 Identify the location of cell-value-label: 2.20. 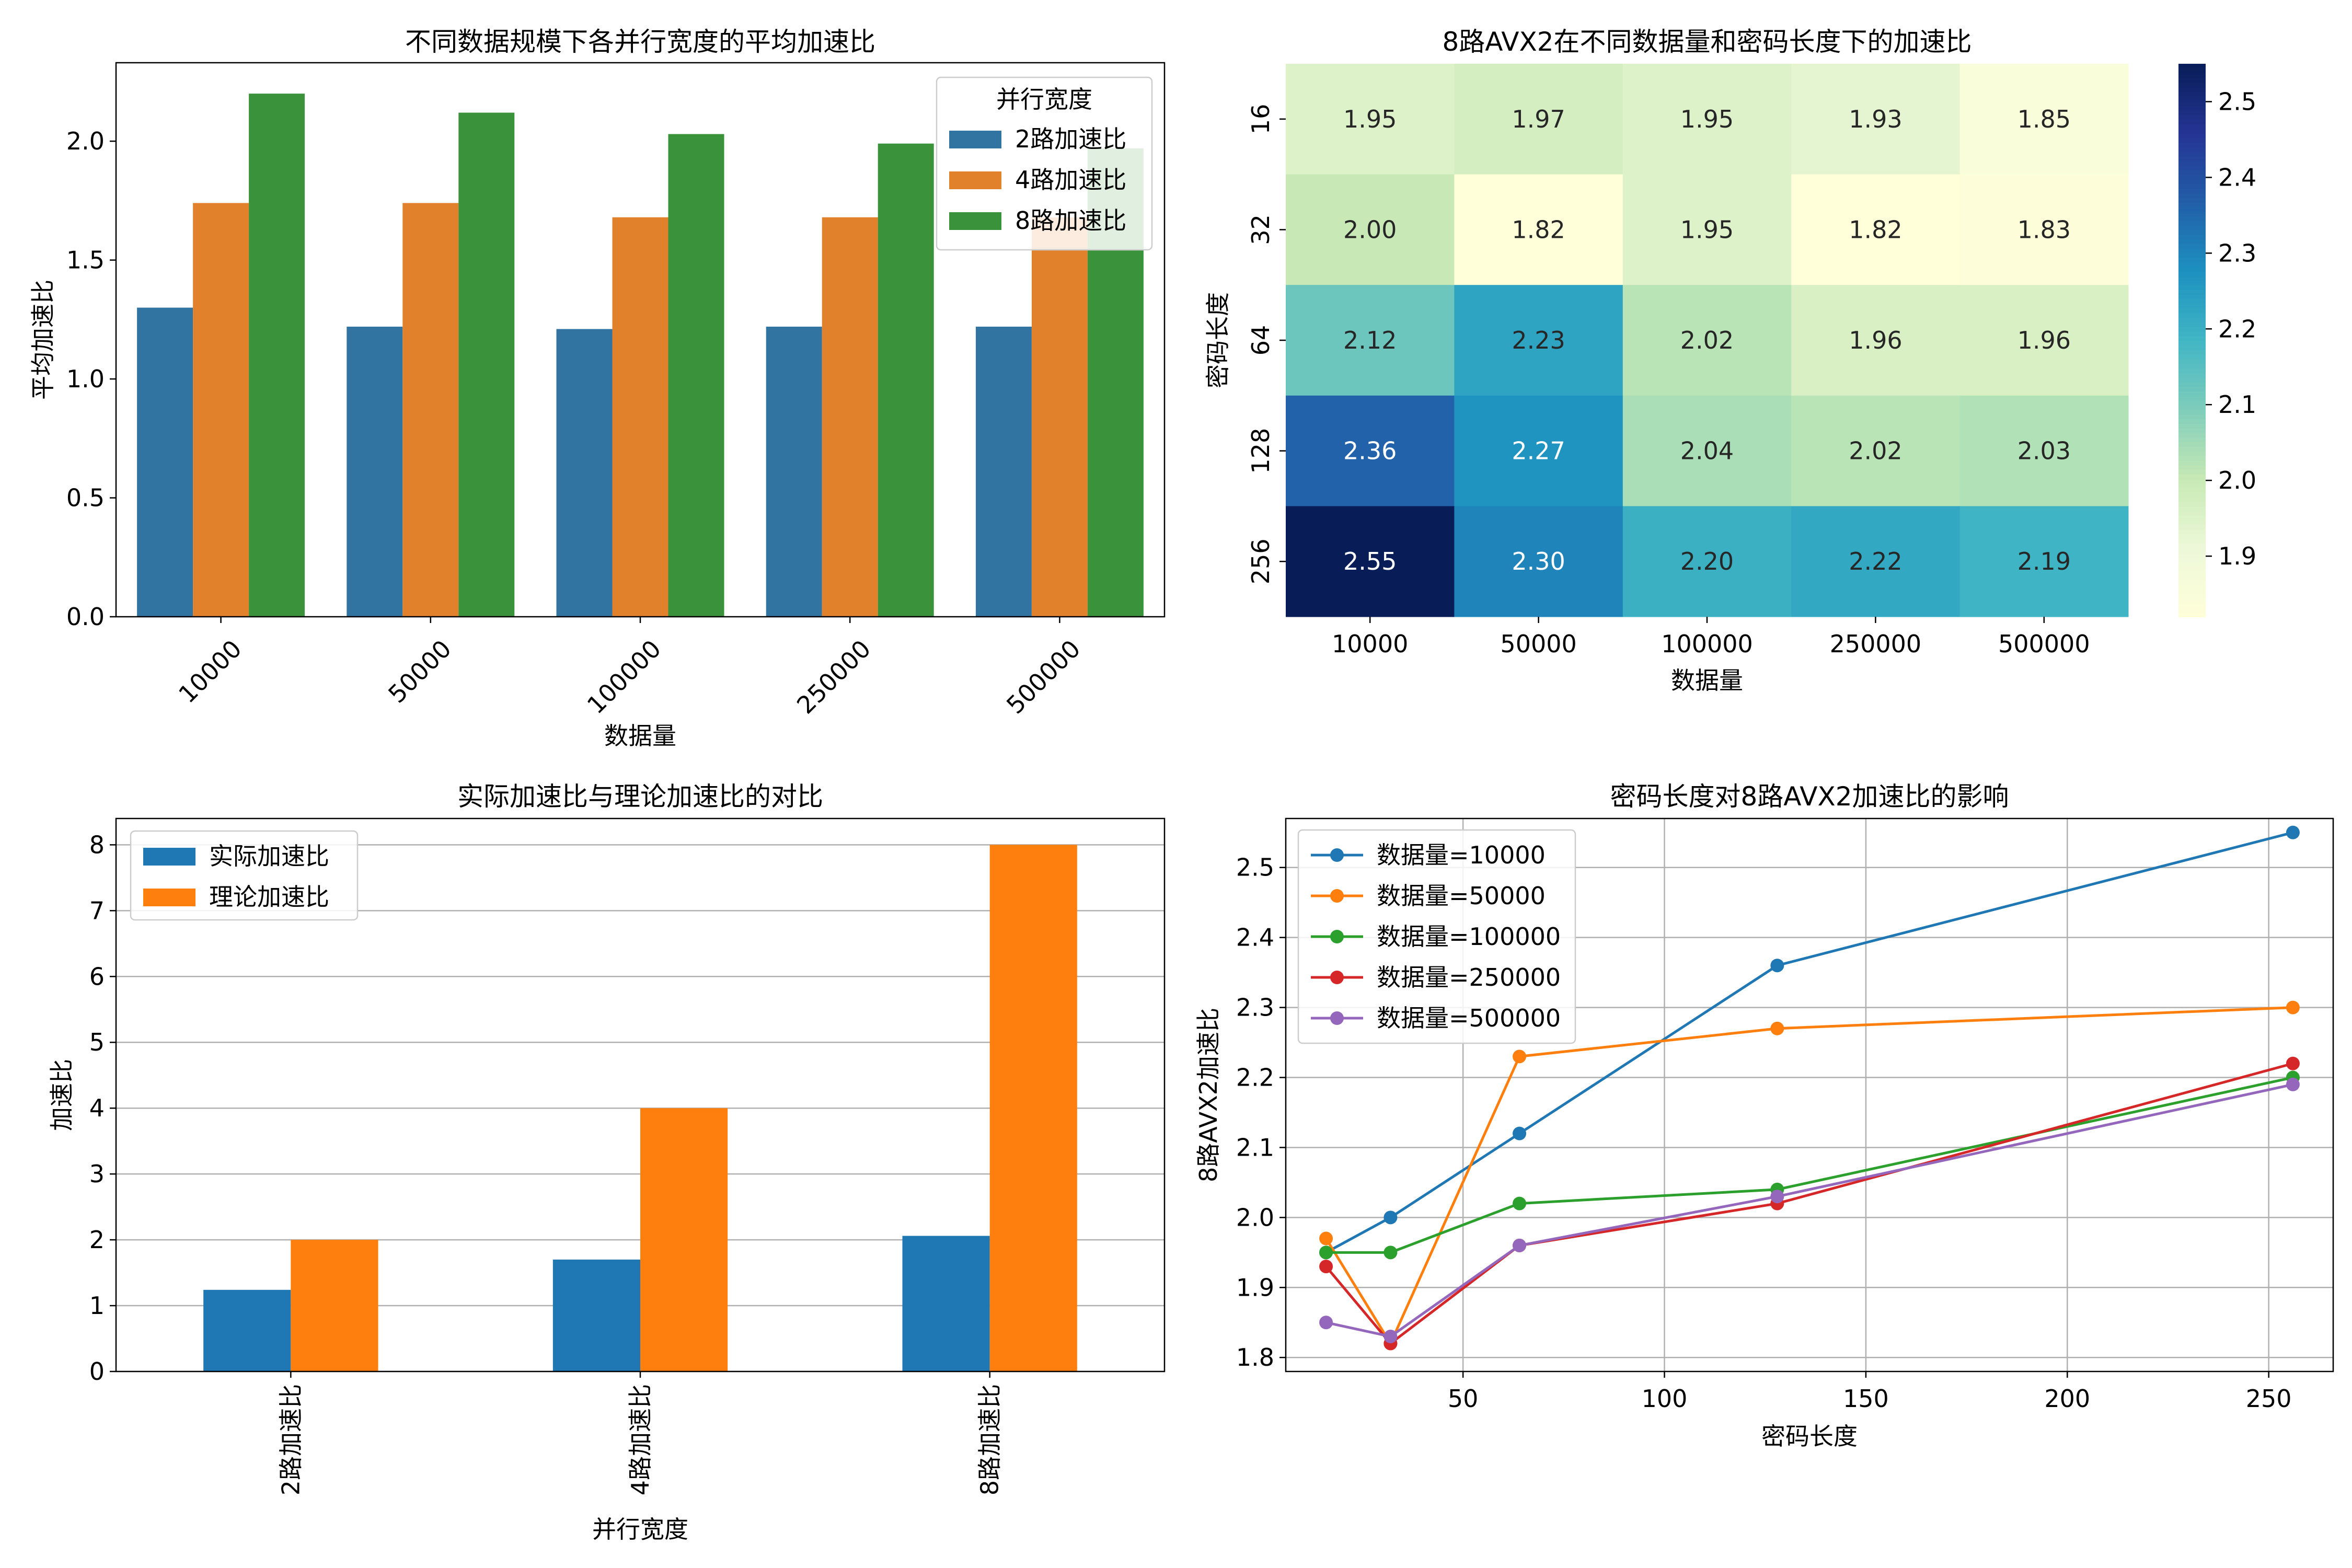
(1707, 561).